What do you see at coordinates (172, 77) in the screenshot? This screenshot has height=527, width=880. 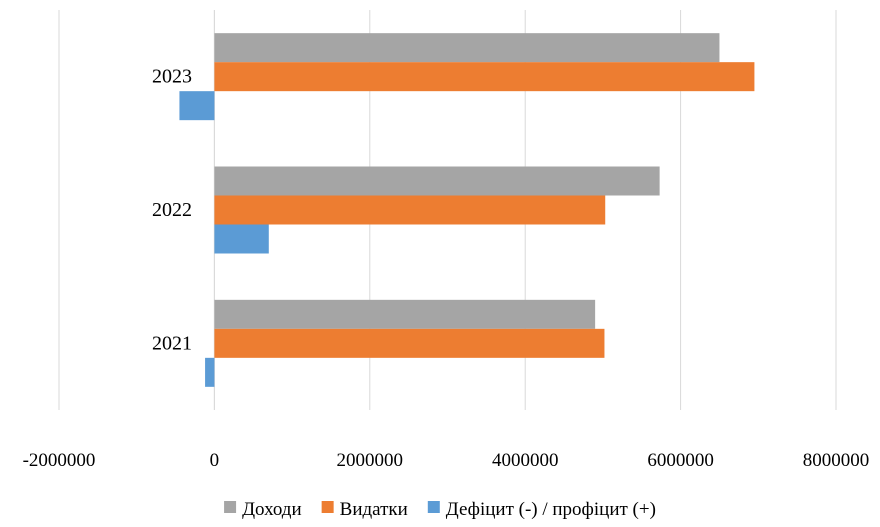 I see `category-label-2023: 2023` at bounding box center [172, 77].